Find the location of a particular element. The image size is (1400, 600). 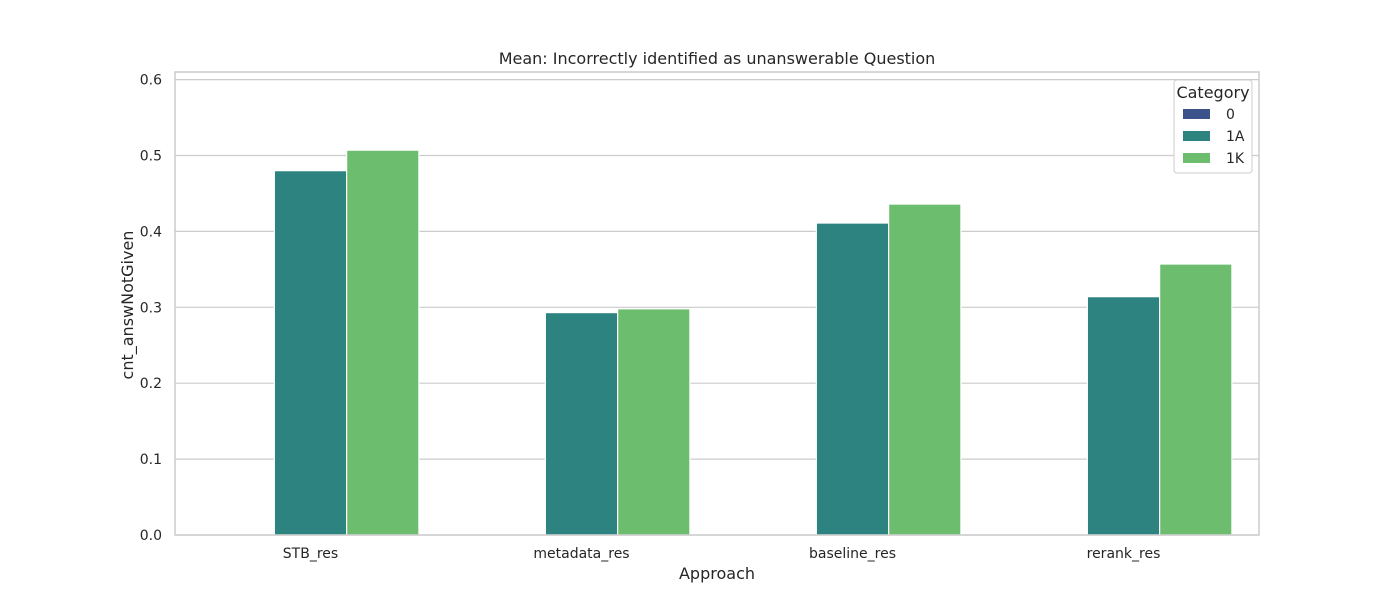

y-axis-label: cnt_answNotGiven is located at coordinates (128, 305).